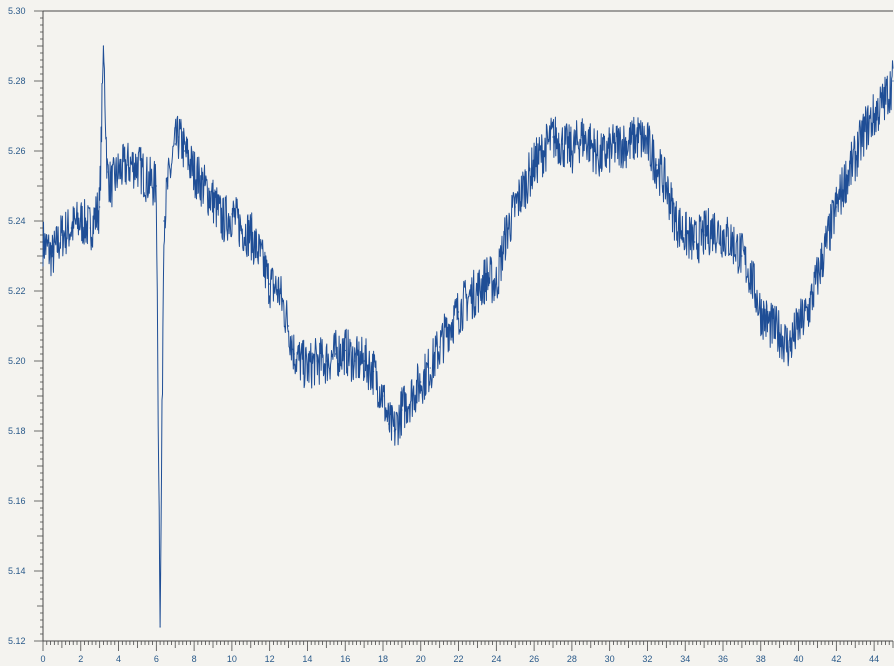 The height and width of the screenshot is (666, 894). I want to click on x-tick-label: 2, so click(80, 659).